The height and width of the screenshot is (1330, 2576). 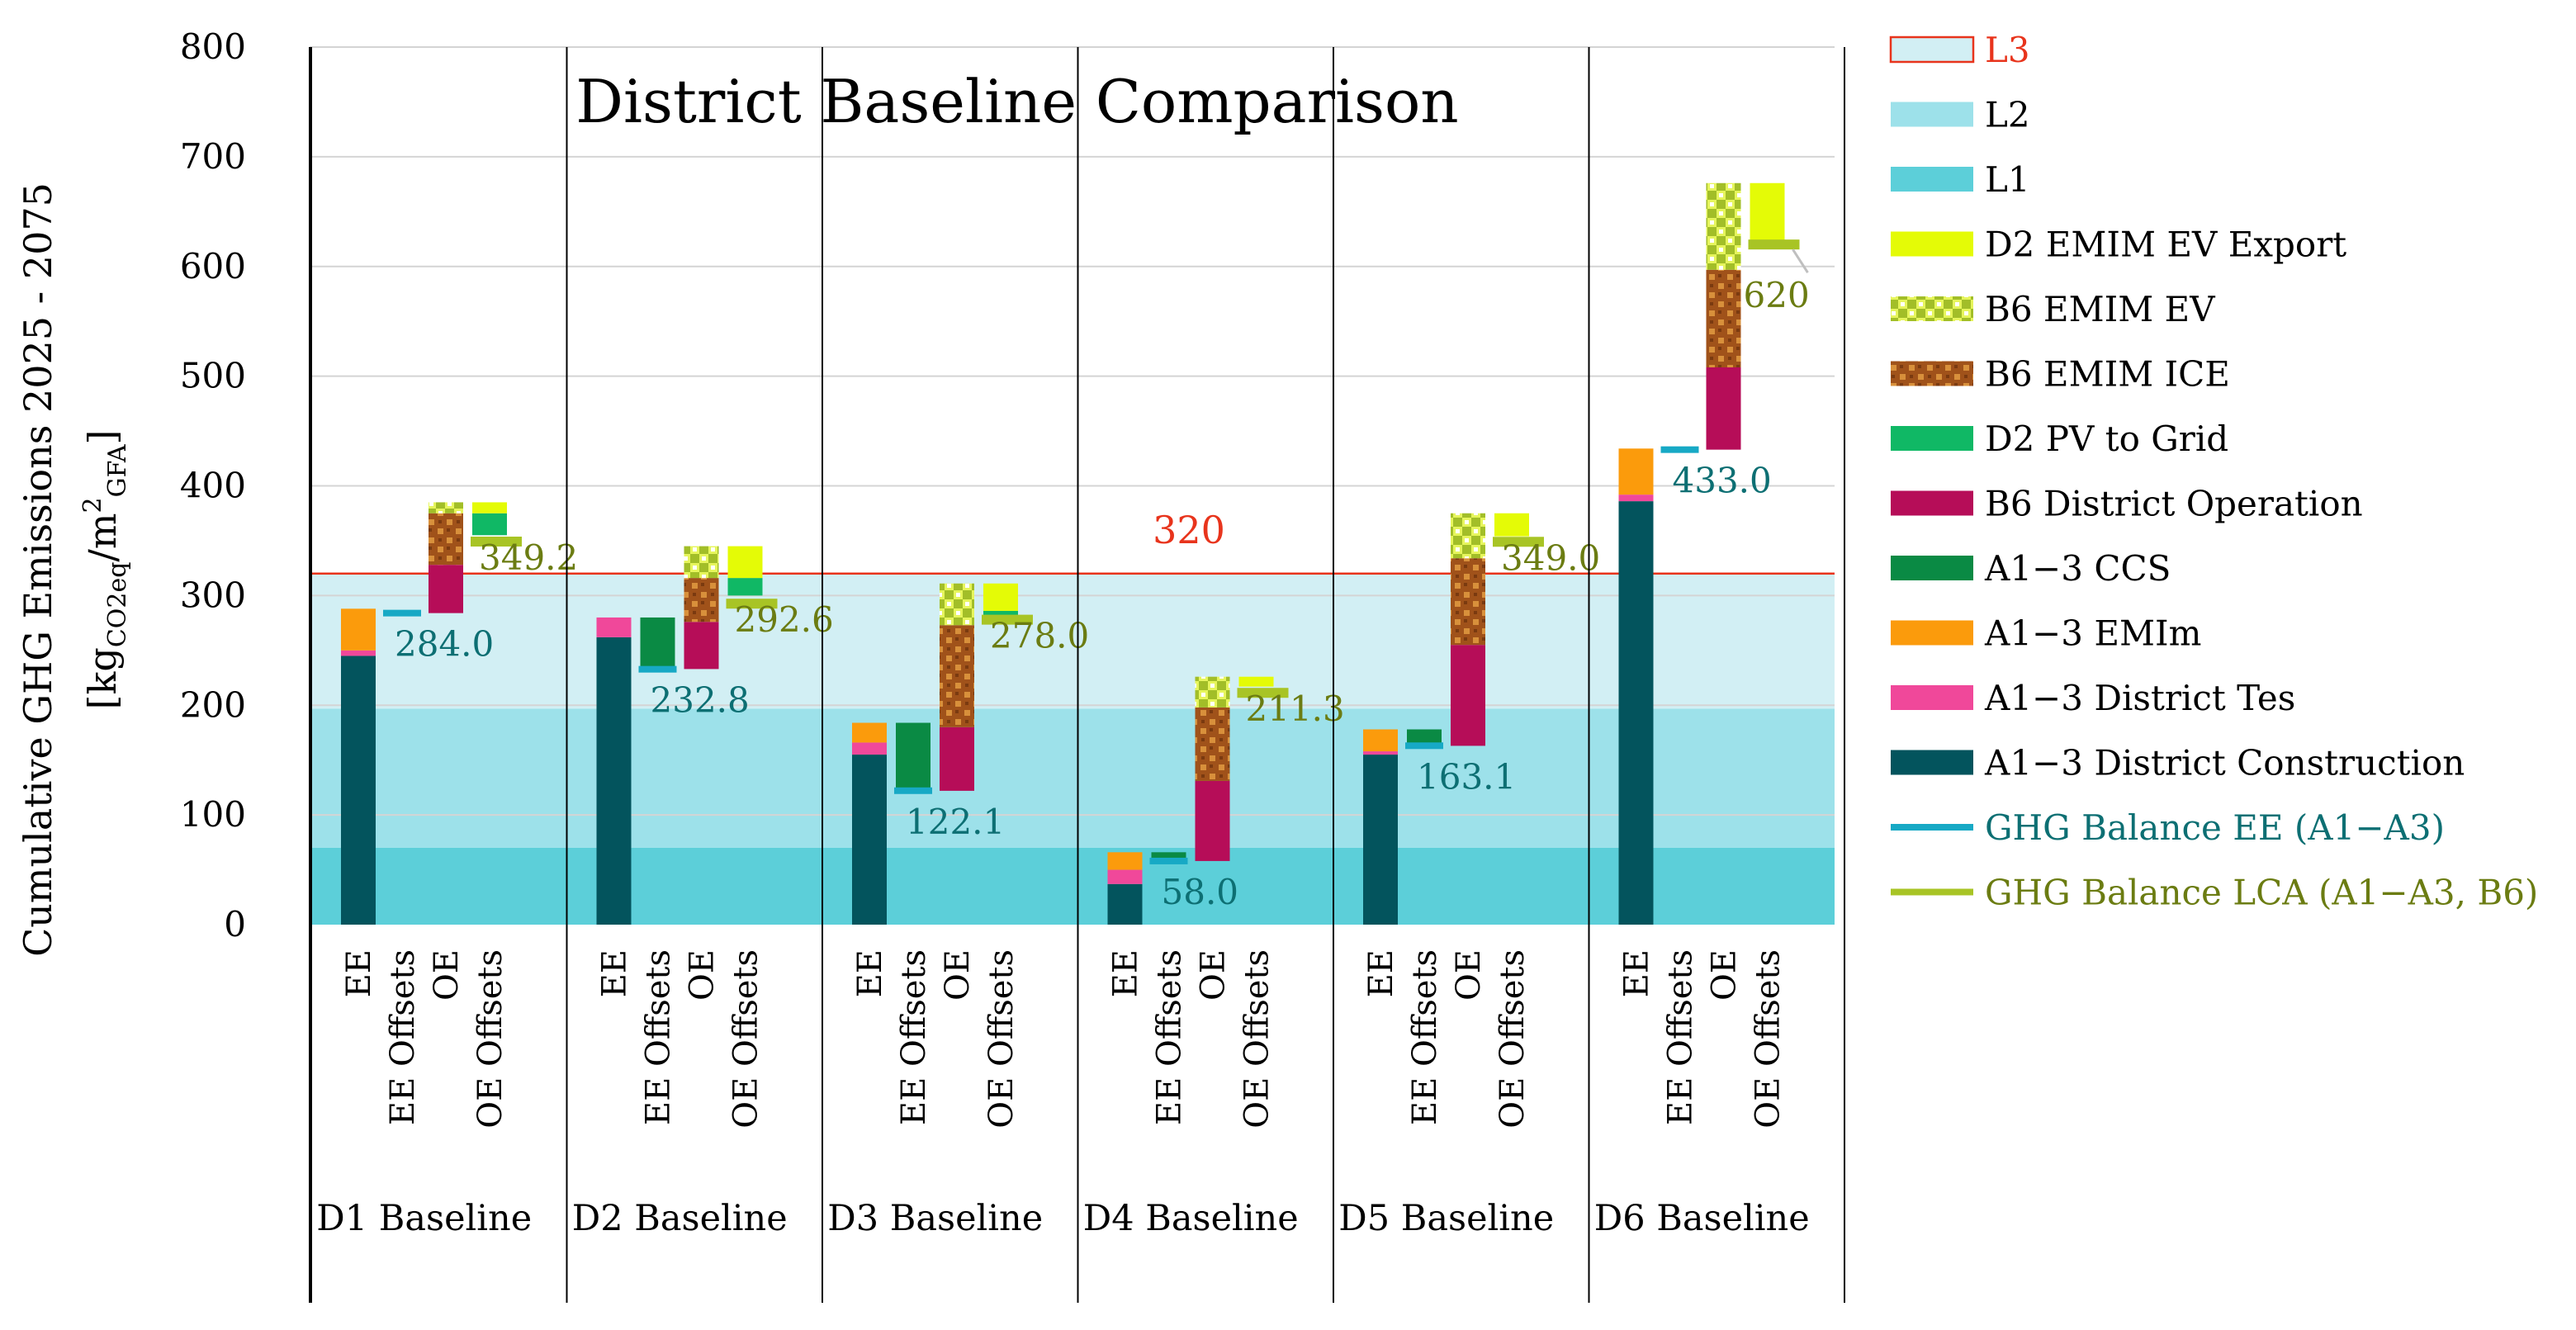 I want to click on district-1: 284.0 349.2, so click(x=459, y=713).